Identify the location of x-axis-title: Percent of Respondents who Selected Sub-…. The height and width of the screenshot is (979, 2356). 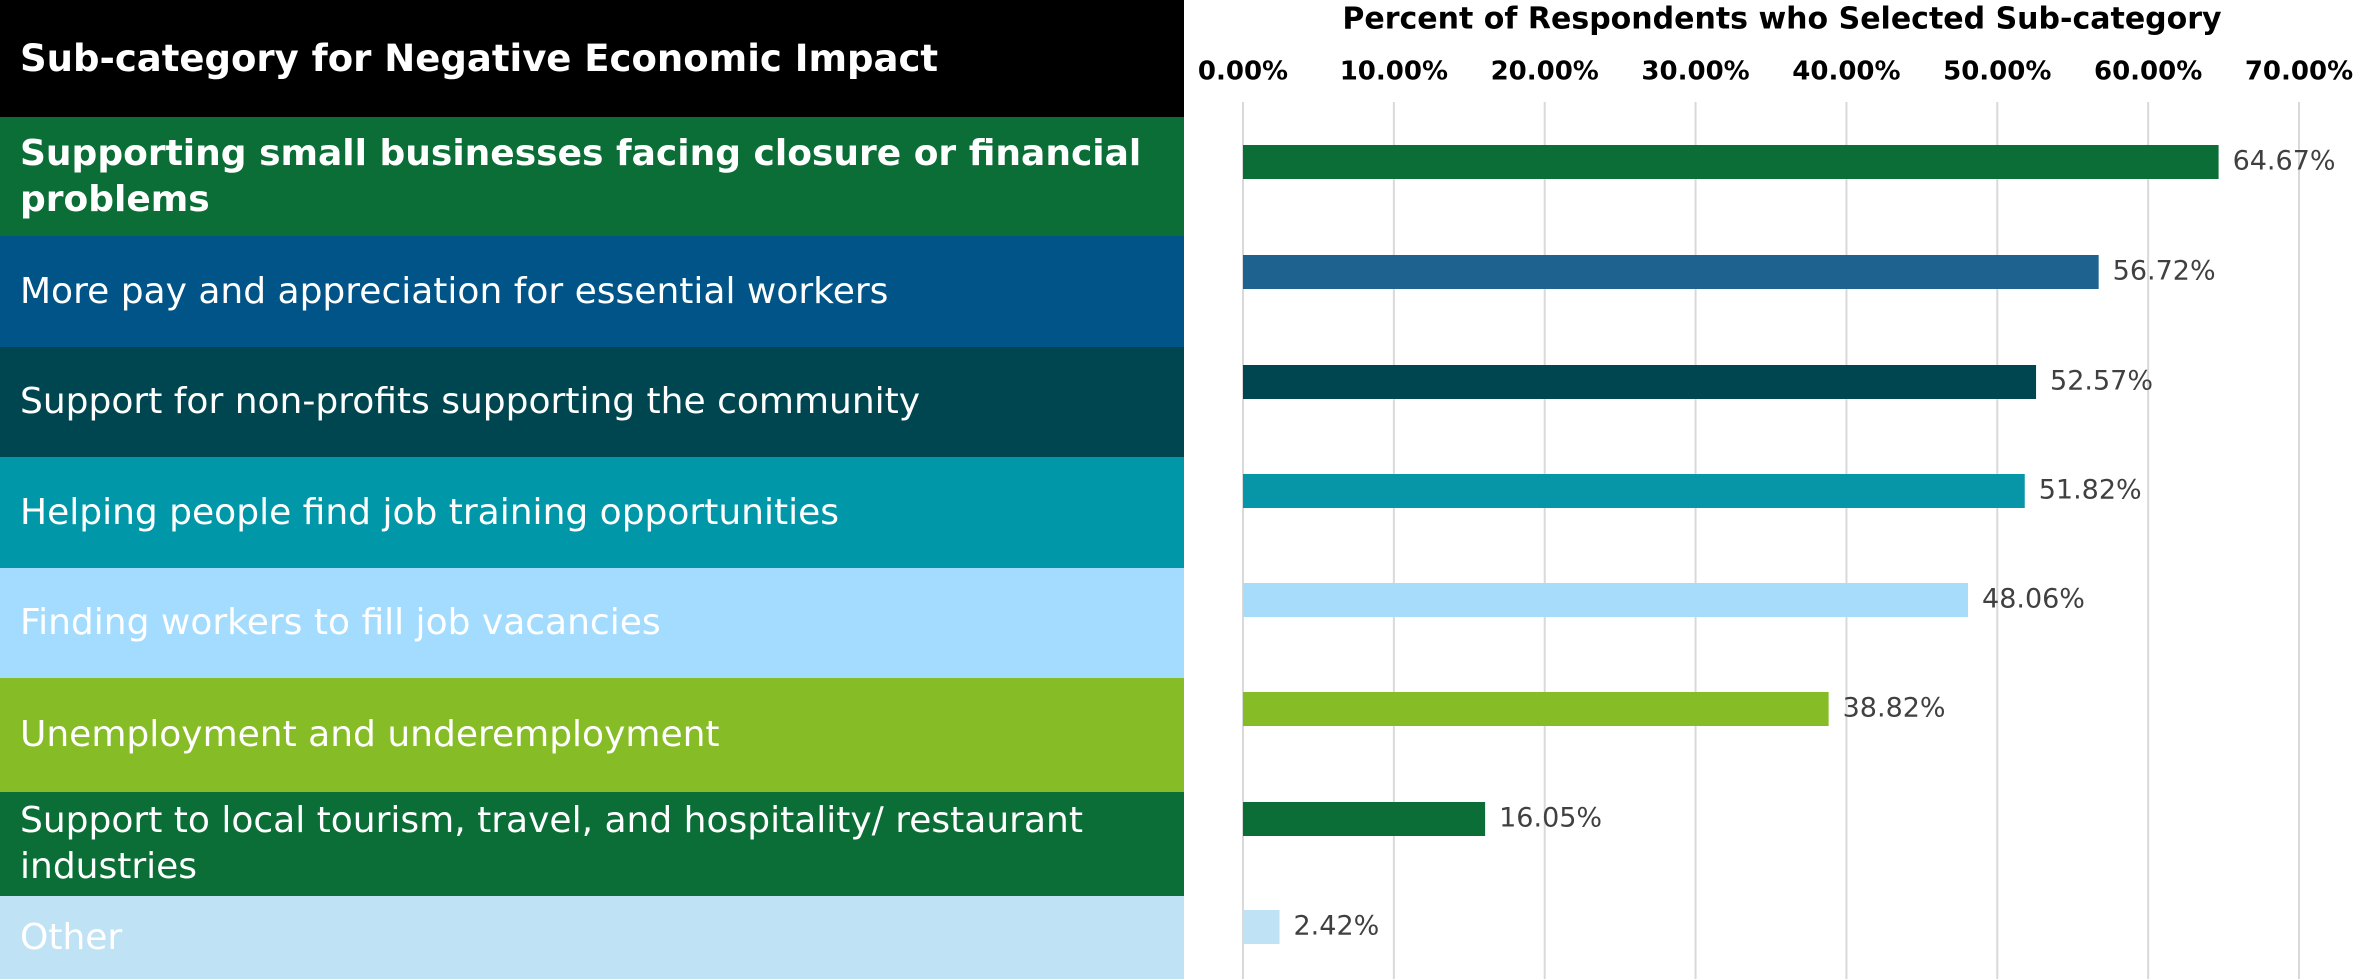
(1782, 19).